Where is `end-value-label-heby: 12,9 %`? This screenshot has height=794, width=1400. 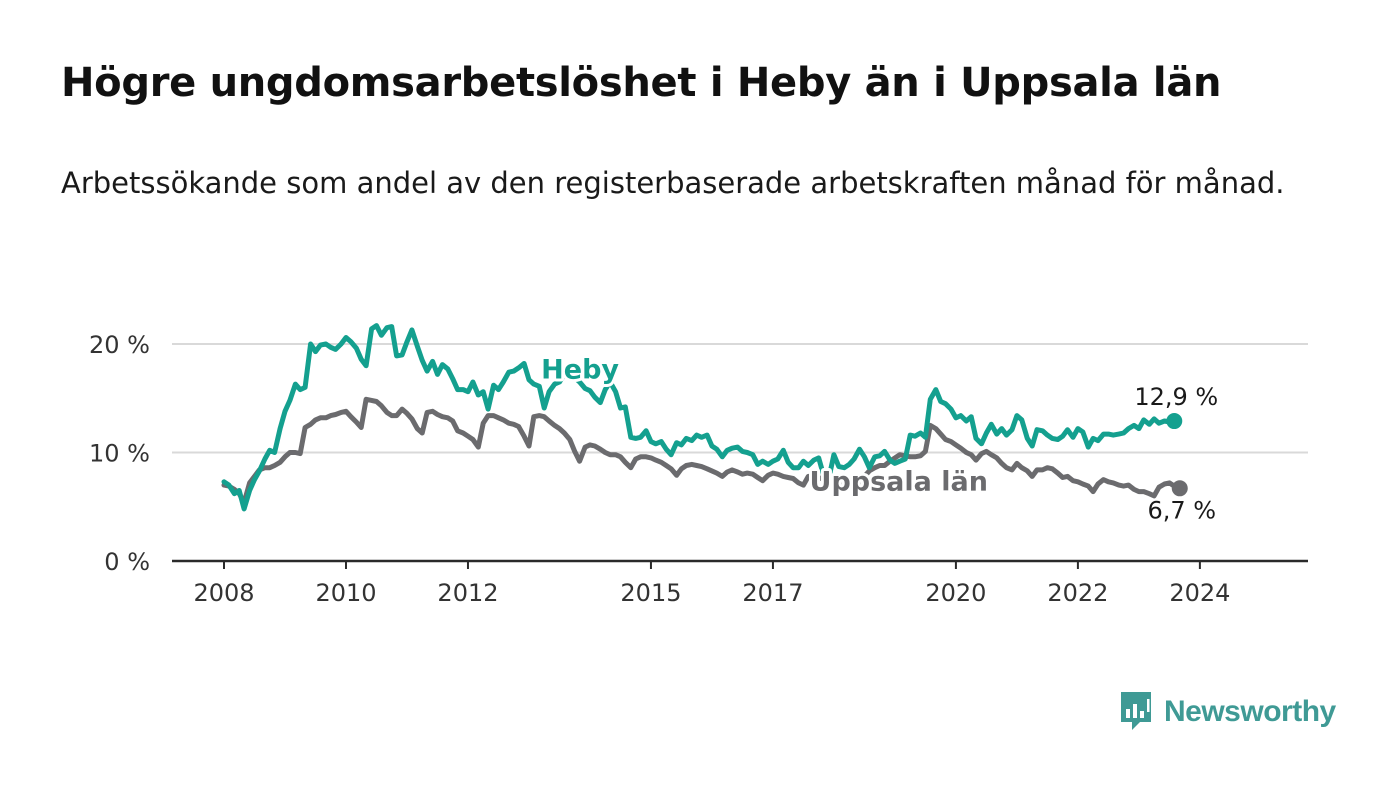 end-value-label-heby: 12,9 % is located at coordinates (1176, 397).